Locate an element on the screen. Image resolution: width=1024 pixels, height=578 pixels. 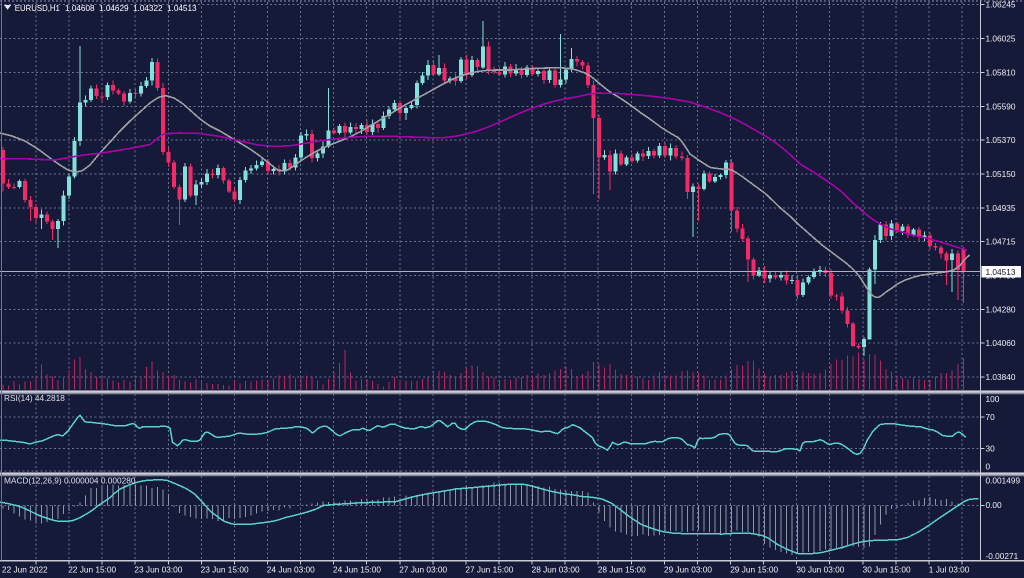
svg-text: 30 Jun 15:00 is located at coordinates (887, 570).